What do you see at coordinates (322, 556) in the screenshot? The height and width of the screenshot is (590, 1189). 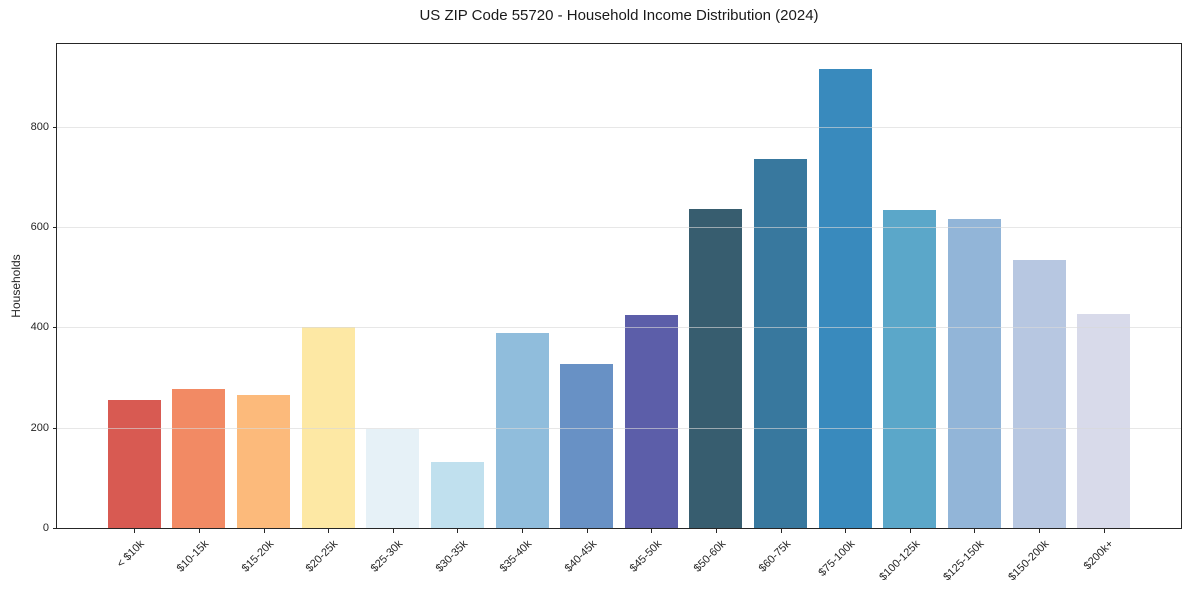 I see `x-tick-label: $20-25k` at bounding box center [322, 556].